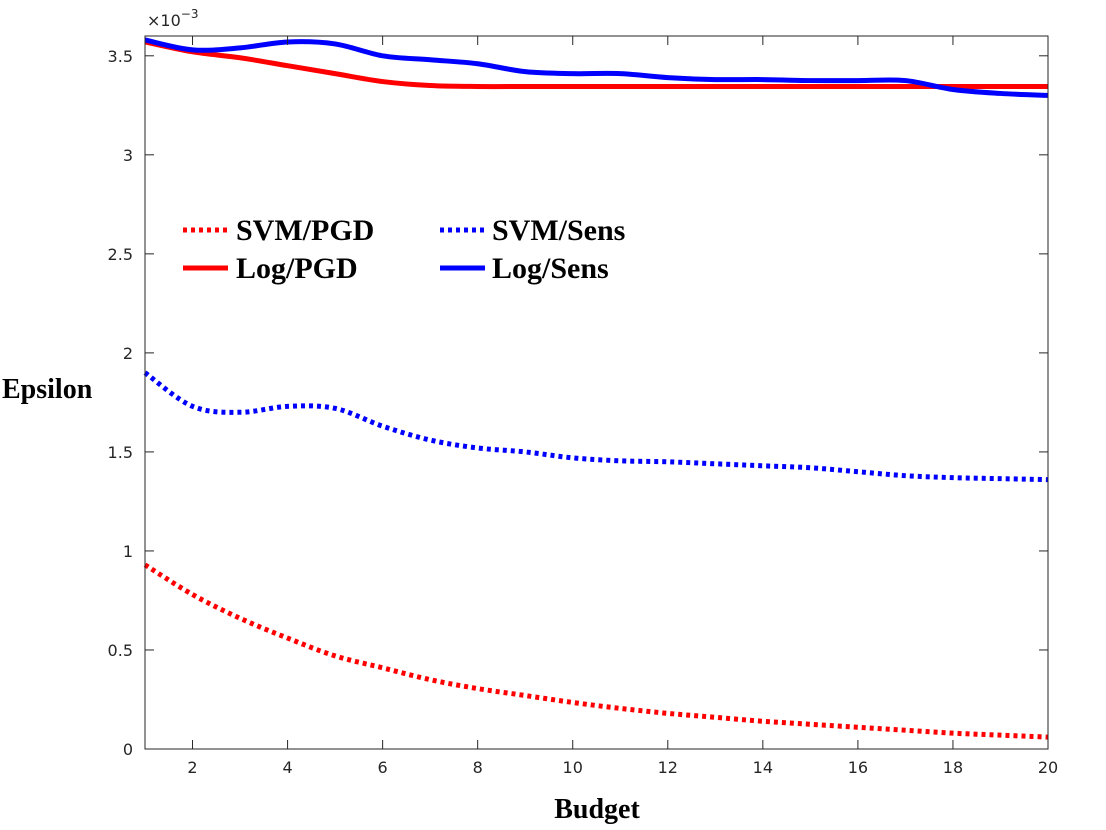 The width and height of the screenshot is (1106, 830). I want to click on legend-label-log-pgd: Log/PGD, so click(297, 268).